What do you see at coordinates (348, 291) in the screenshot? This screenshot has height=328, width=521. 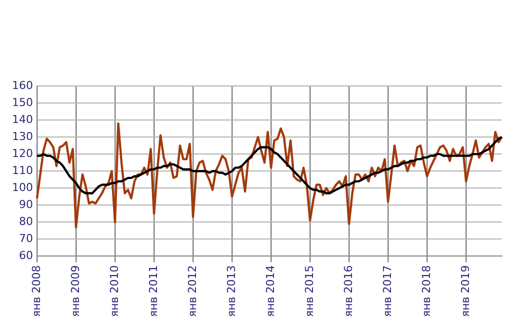 I see `x-tick-label: янв 2016` at bounding box center [348, 291].